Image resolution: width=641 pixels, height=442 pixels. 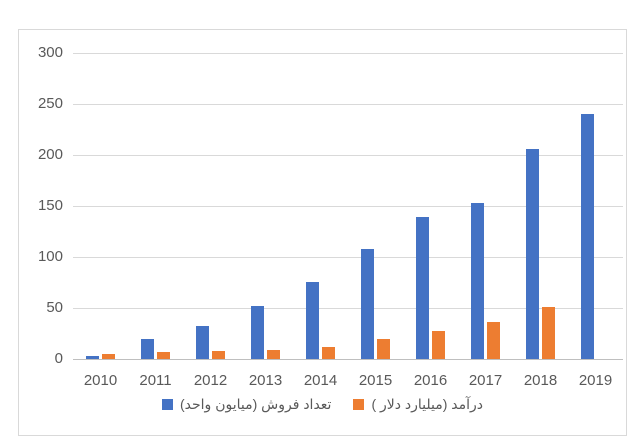 What do you see at coordinates (427, 404) in the screenshot?
I see `legend-label-revenue: درآمد (میلیارد دلار )` at bounding box center [427, 404].